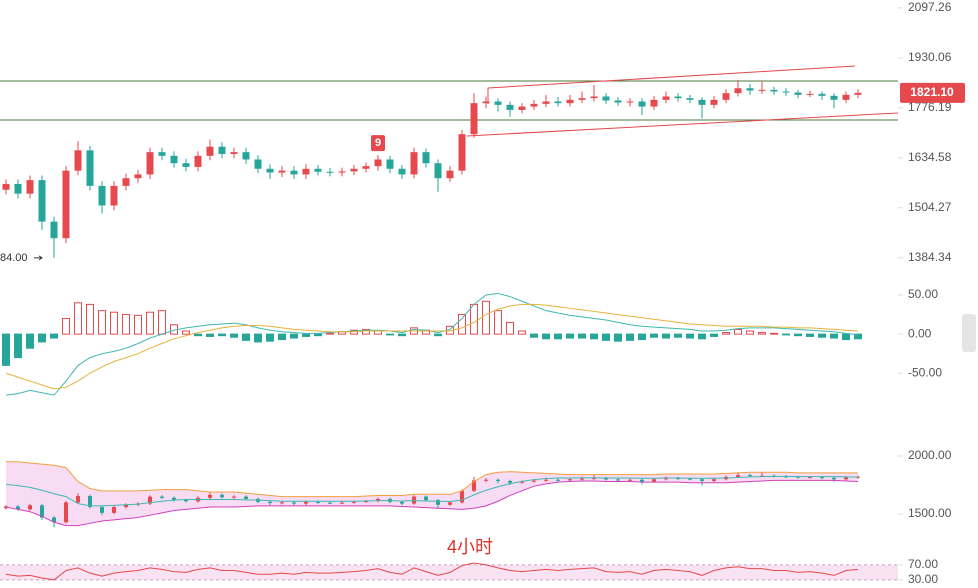 The width and height of the screenshot is (978, 588). I want to click on y-tick-label: 2097.26, so click(930, 7).